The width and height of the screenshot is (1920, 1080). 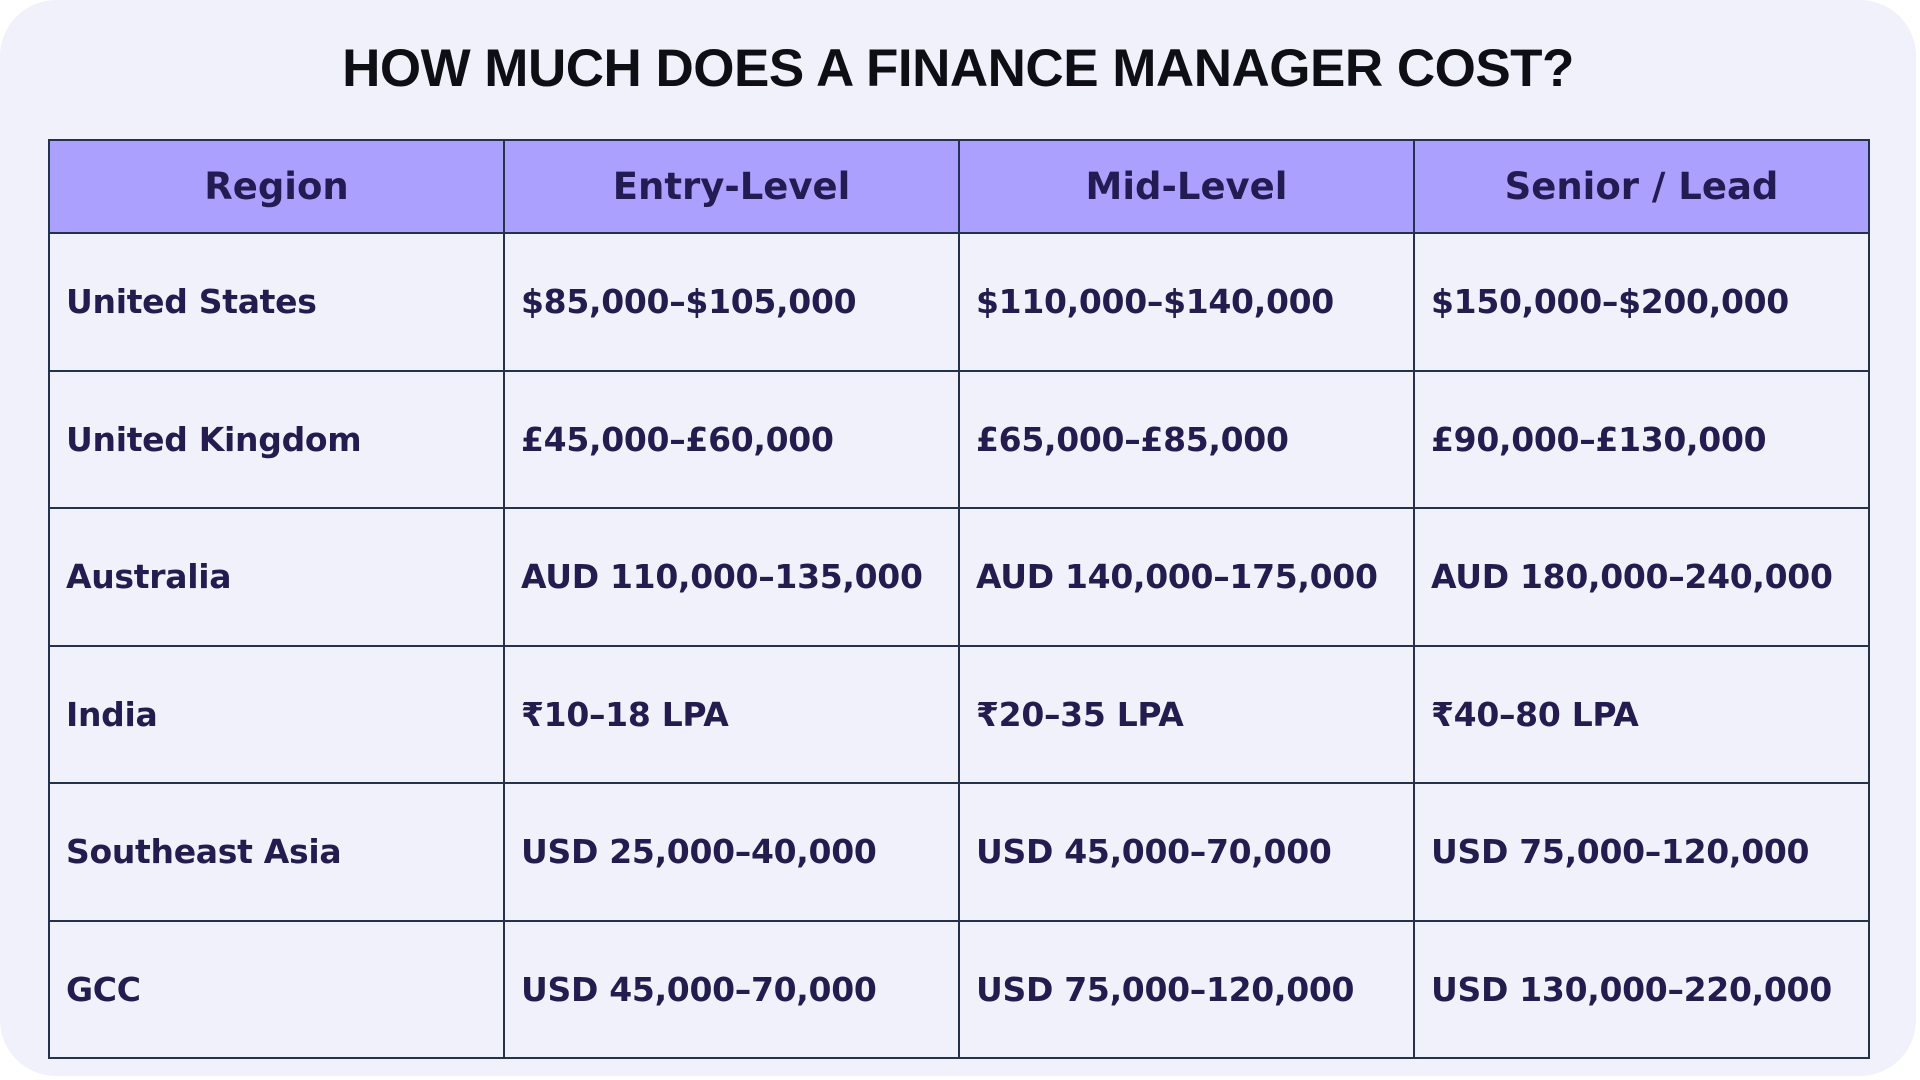 What do you see at coordinates (731, 302) in the screenshot?
I see `entry-level-cell: $85,000–$105,000` at bounding box center [731, 302].